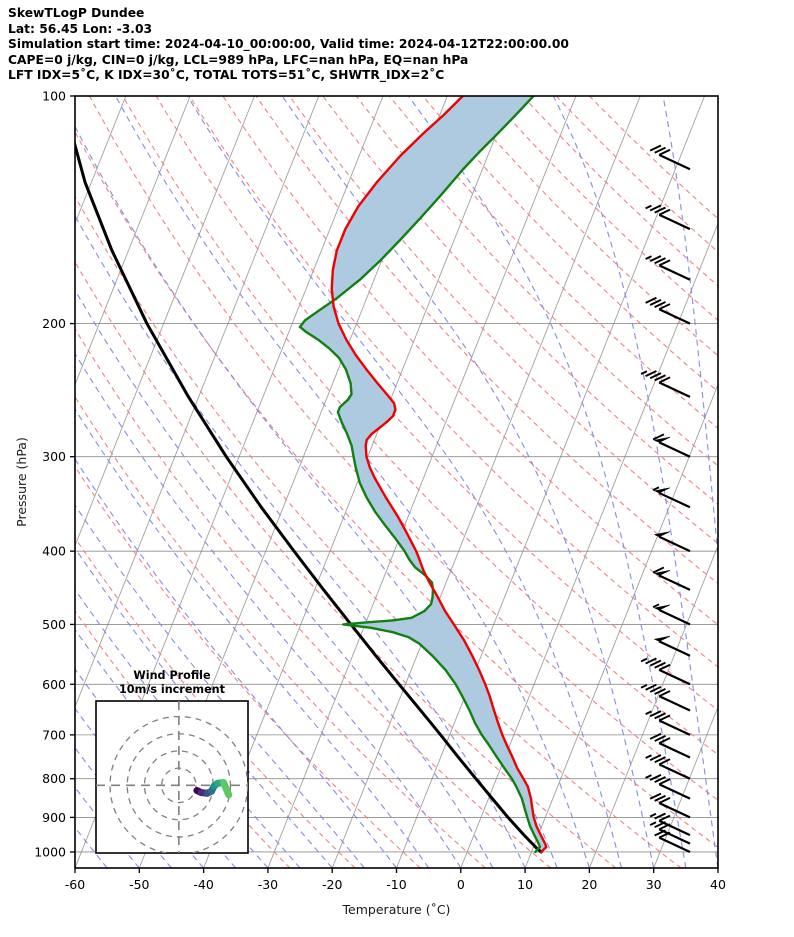  I want to click on y-tick-label: 1000, so click(50, 851).